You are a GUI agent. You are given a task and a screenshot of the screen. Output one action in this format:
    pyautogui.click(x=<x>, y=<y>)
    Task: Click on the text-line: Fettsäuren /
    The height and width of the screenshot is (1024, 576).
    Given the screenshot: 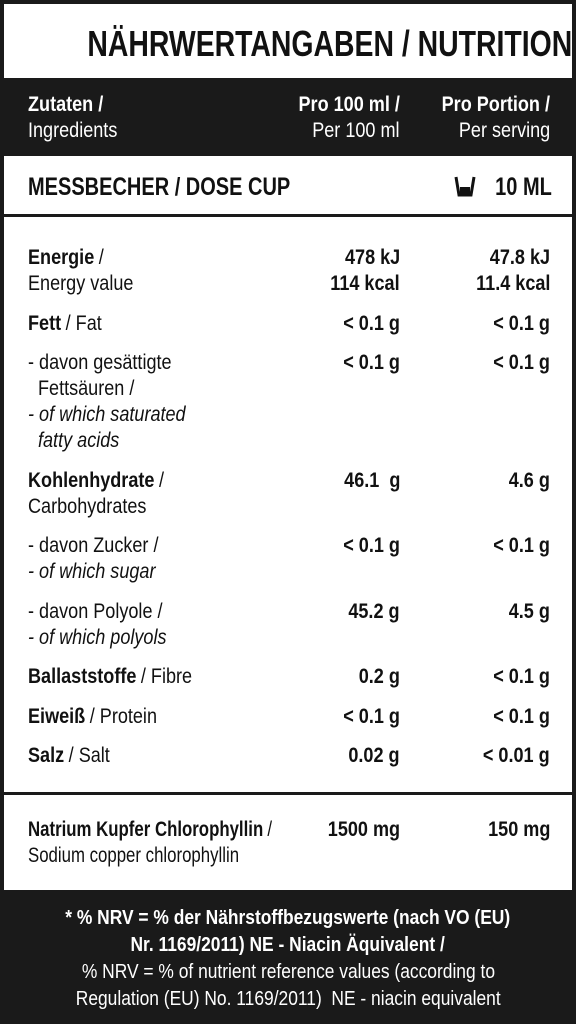 What is the action you would take?
    pyautogui.click(x=94, y=389)
    